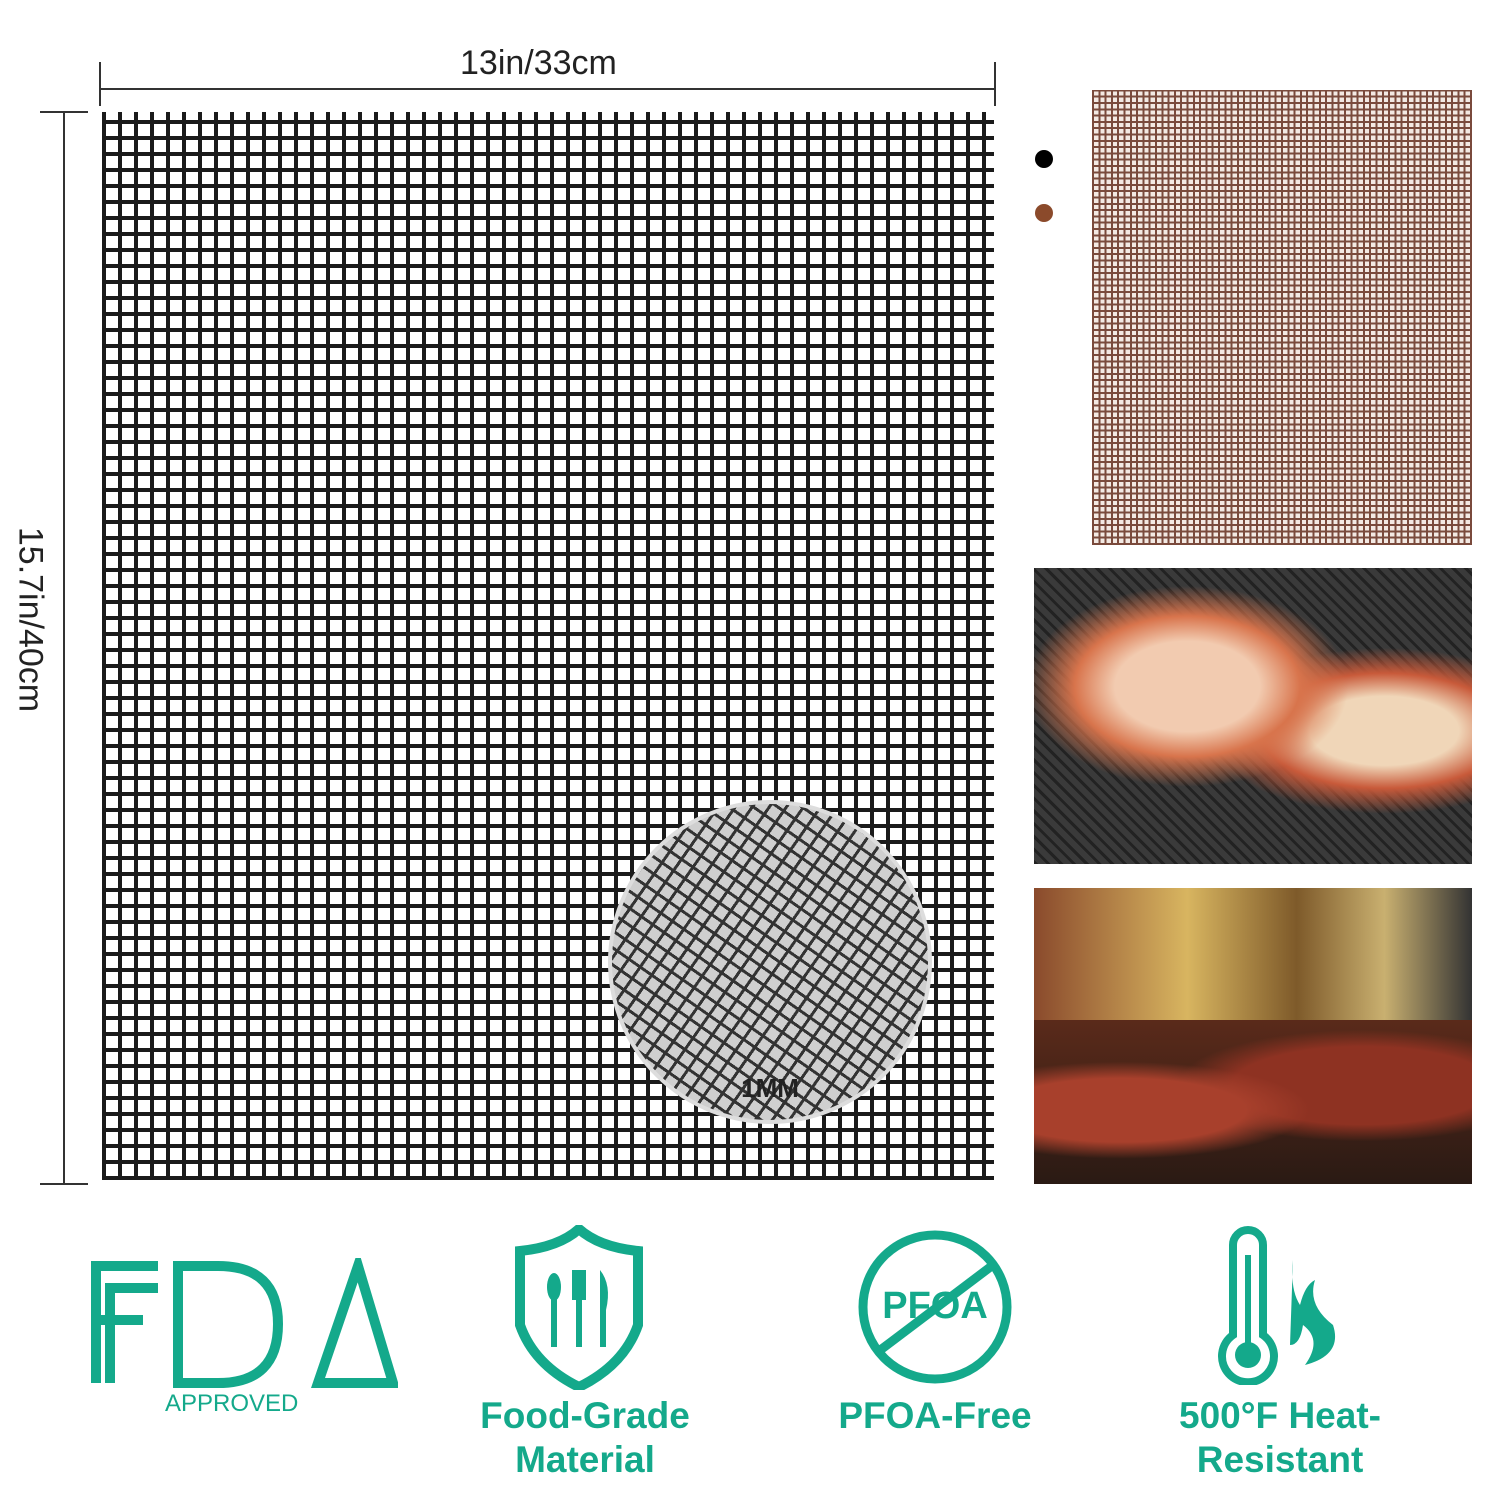 This screenshot has height=1500, width=1500. Describe the element at coordinates (100, 84) in the screenshot. I see `width-tick-left` at that location.